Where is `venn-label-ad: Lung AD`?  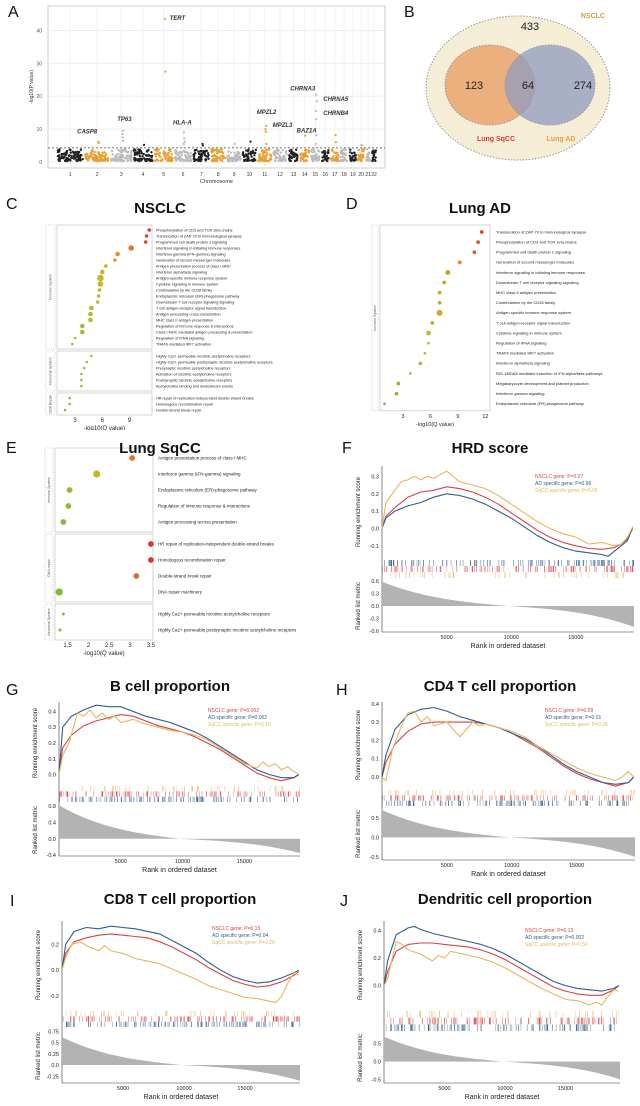
venn-label-ad: Lung AD is located at coordinates (561, 139).